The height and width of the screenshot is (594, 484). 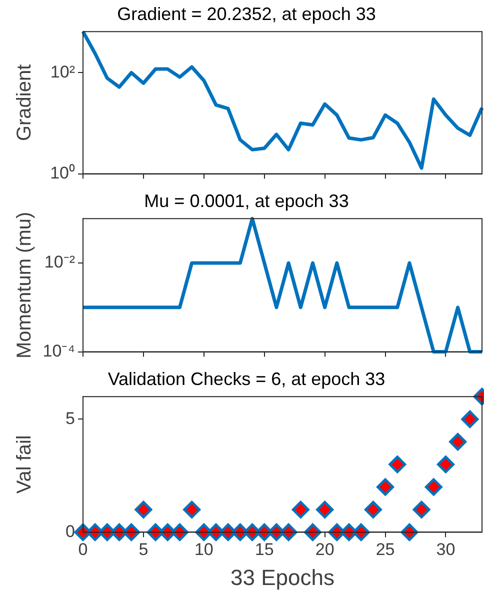 I want to click on x-tick-label: 10, so click(x=204, y=550).